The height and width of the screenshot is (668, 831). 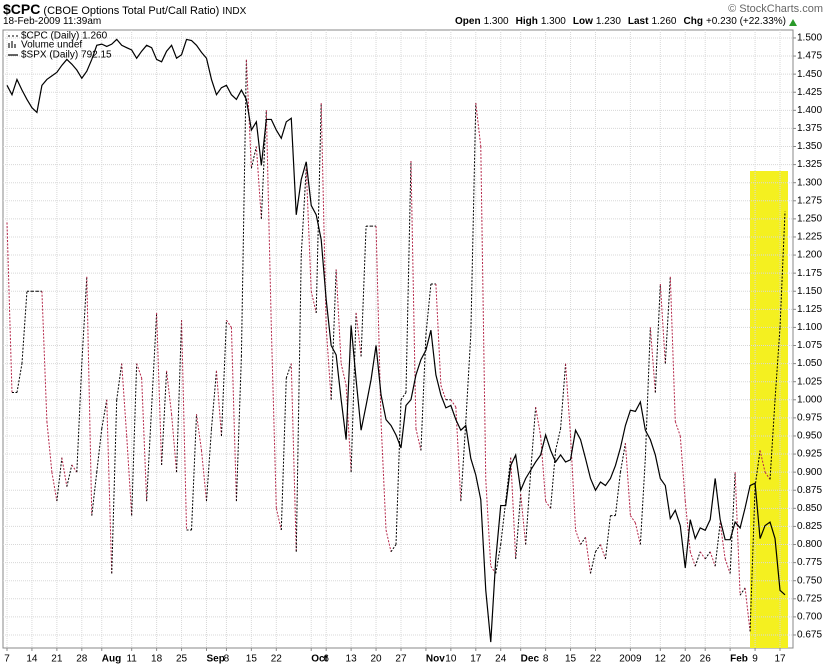 What do you see at coordinates (809, 526) in the screenshot?
I see `y-tick-label: 0.825` at bounding box center [809, 526].